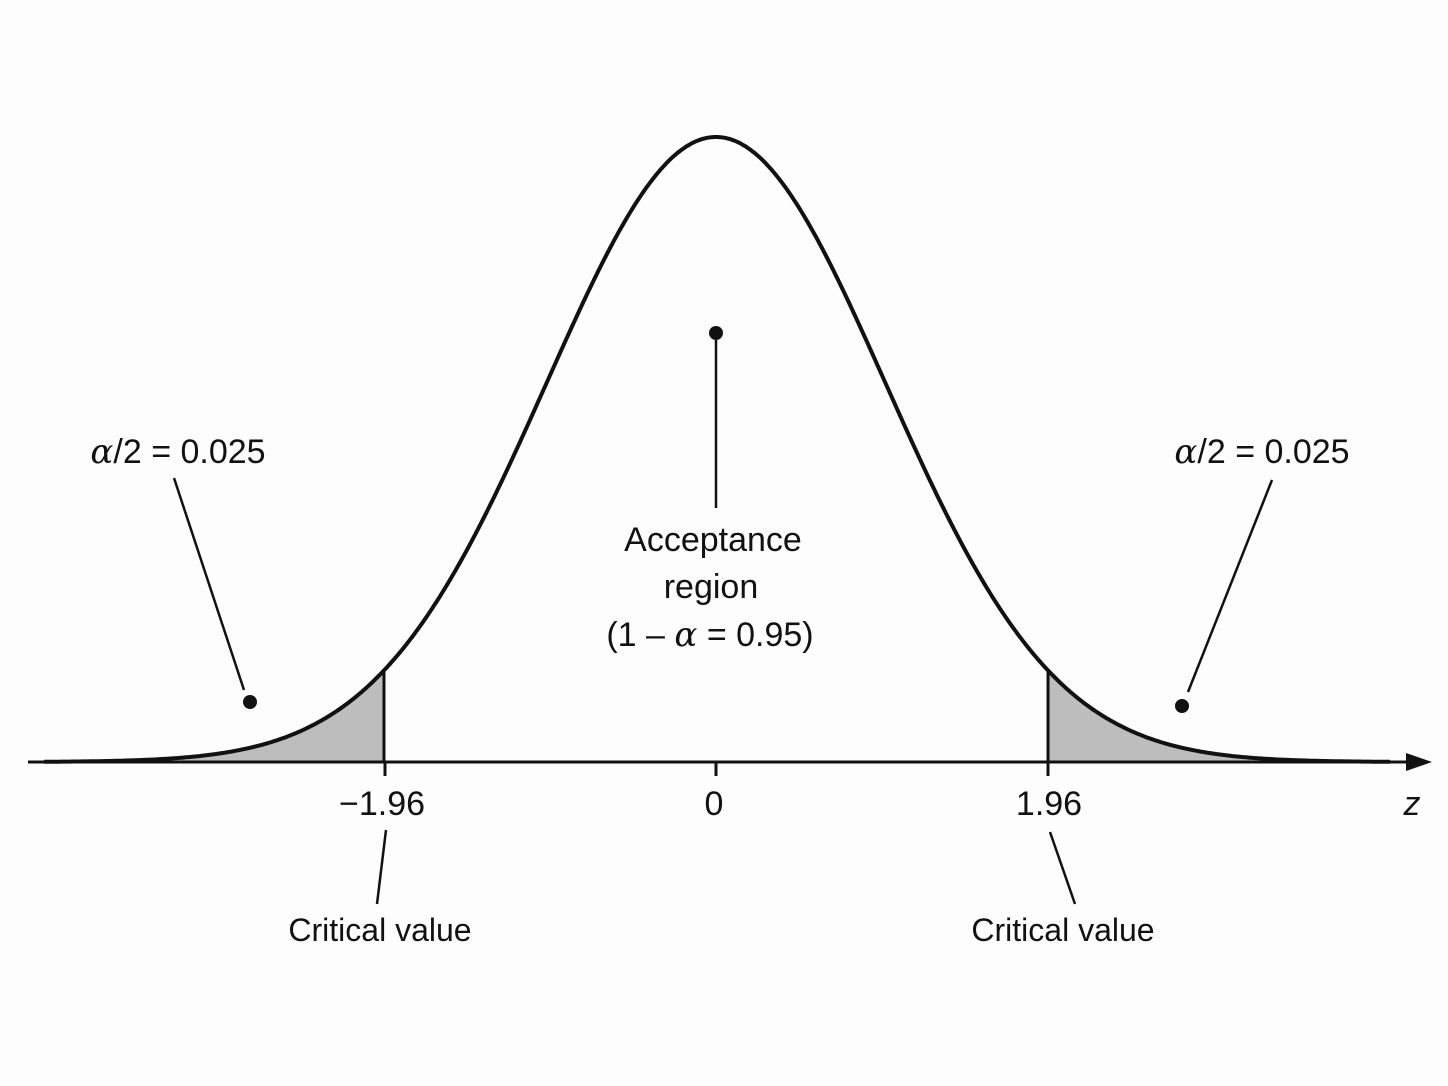  What do you see at coordinates (711, 587) in the screenshot?
I see `acceptance-label-line2: region` at bounding box center [711, 587].